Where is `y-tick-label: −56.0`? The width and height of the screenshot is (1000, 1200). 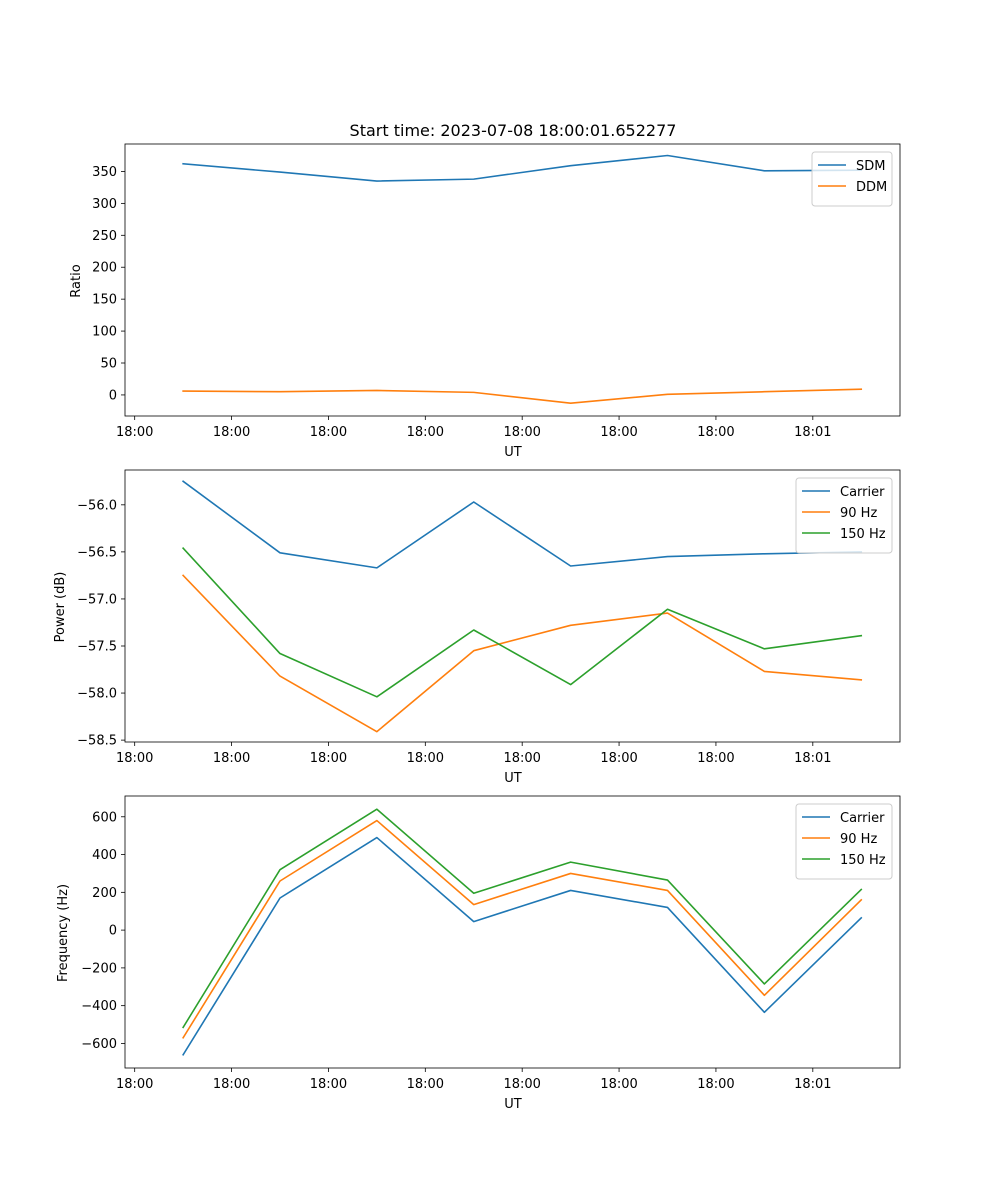
y-tick-label: −56.0 is located at coordinates (97, 505).